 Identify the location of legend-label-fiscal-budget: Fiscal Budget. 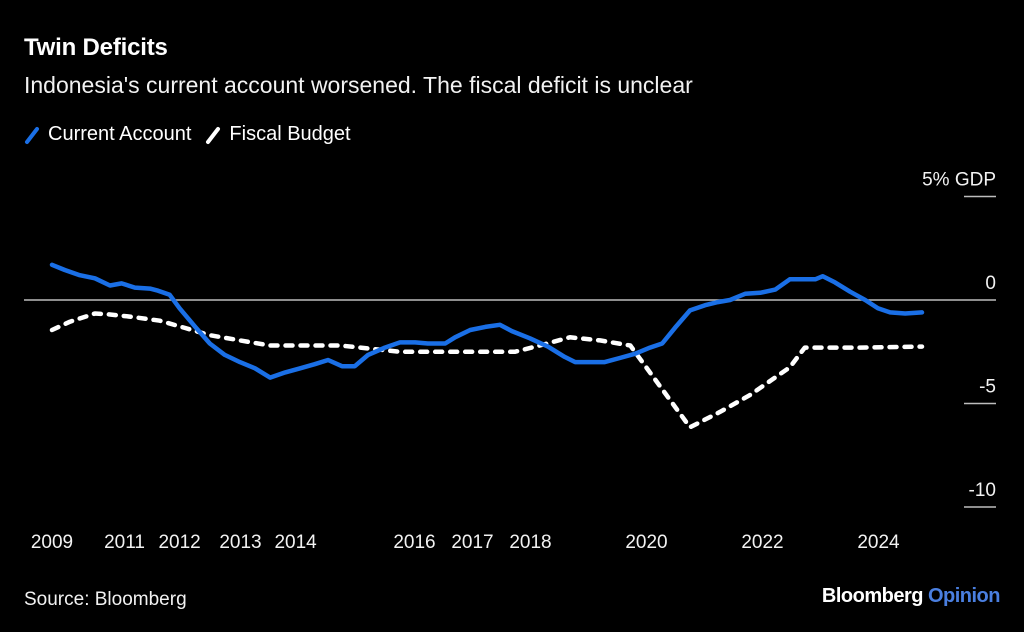
(290, 134).